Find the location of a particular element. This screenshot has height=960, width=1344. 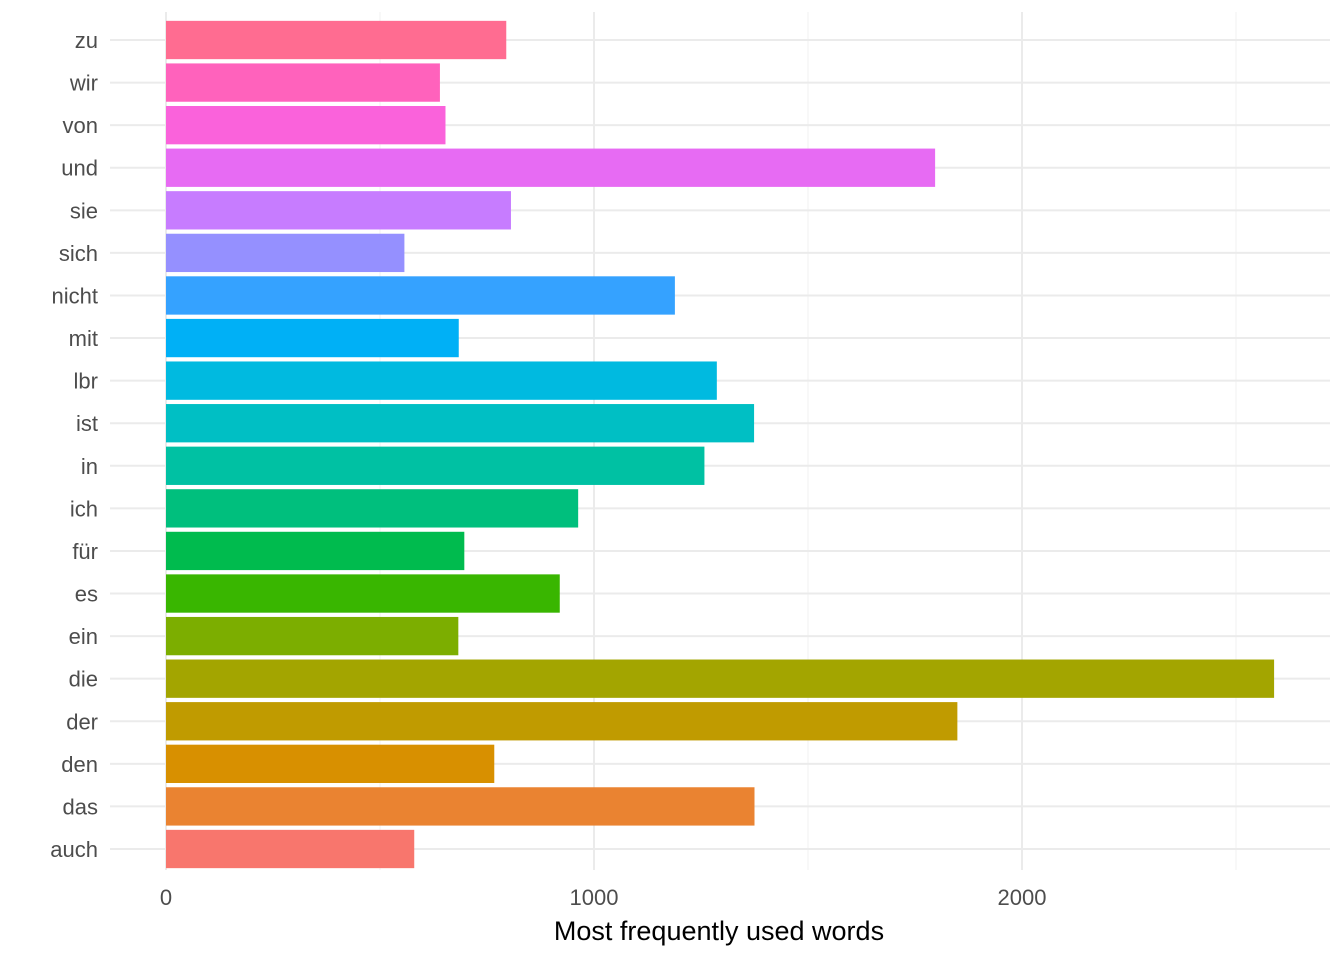

bar-auch is located at coordinates (290, 849).